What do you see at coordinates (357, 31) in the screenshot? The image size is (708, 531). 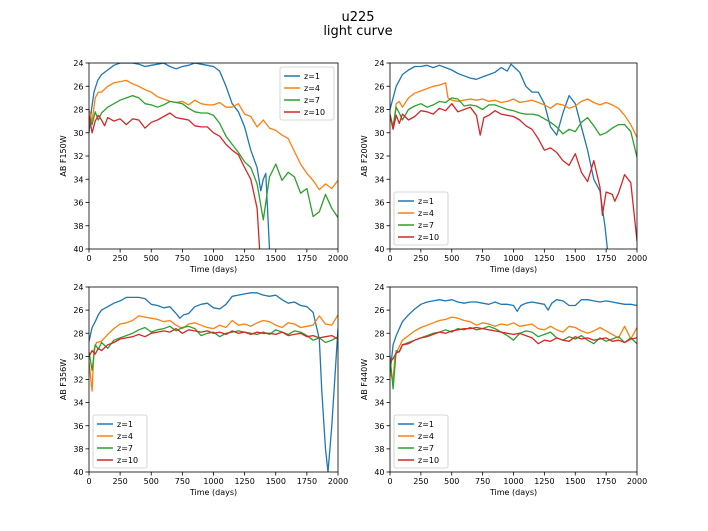 I see `figure-title-line2: light curve` at bounding box center [357, 31].